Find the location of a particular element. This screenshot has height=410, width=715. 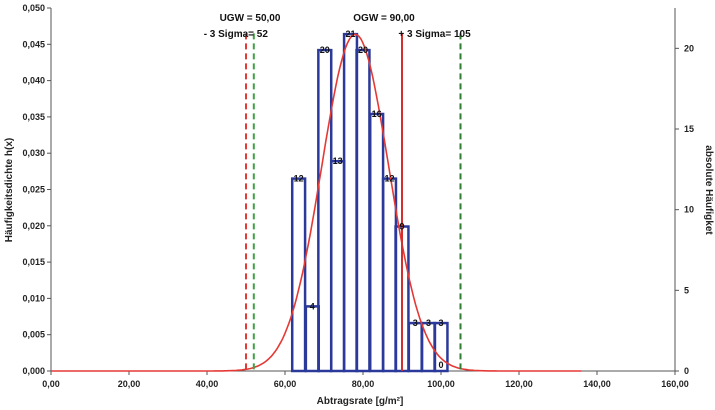

bar-count-label: 0 is located at coordinates (440, 365).